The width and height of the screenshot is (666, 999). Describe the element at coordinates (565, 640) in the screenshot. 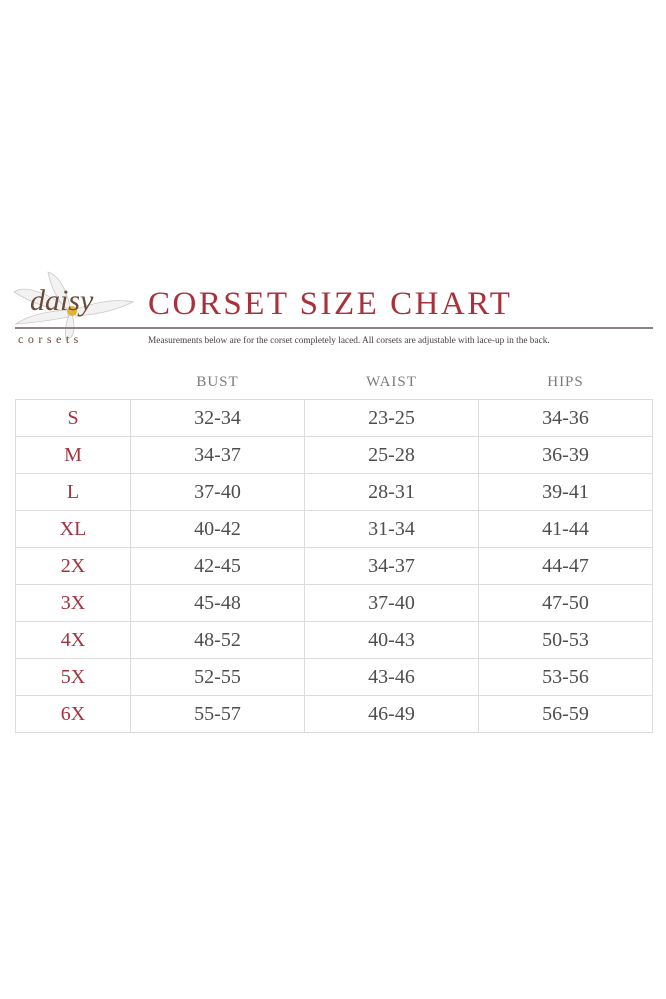

I see `hips-cell: 50-53` at that location.